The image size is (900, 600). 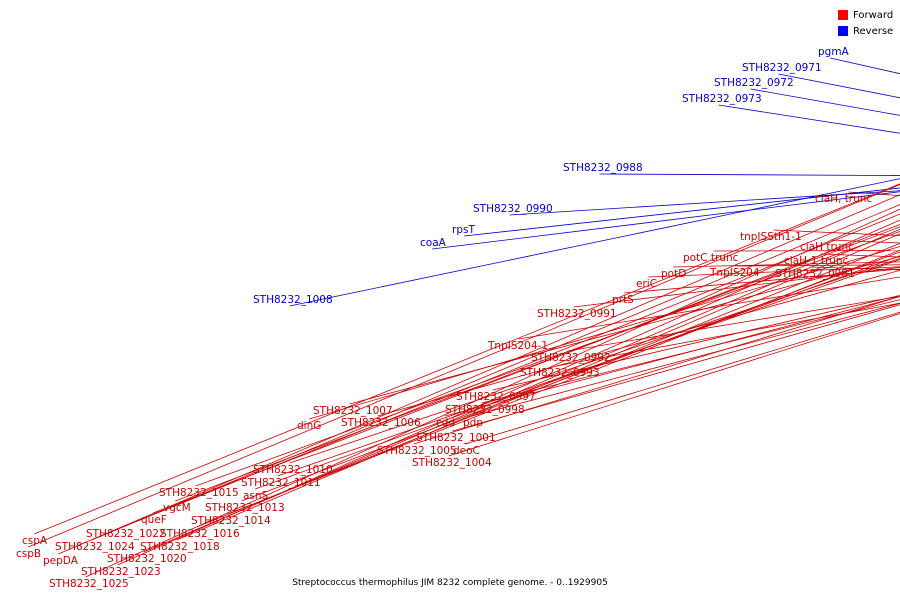 I want to click on gene-label-sth8232-0973: STH8232_0973, so click(x=722, y=99).